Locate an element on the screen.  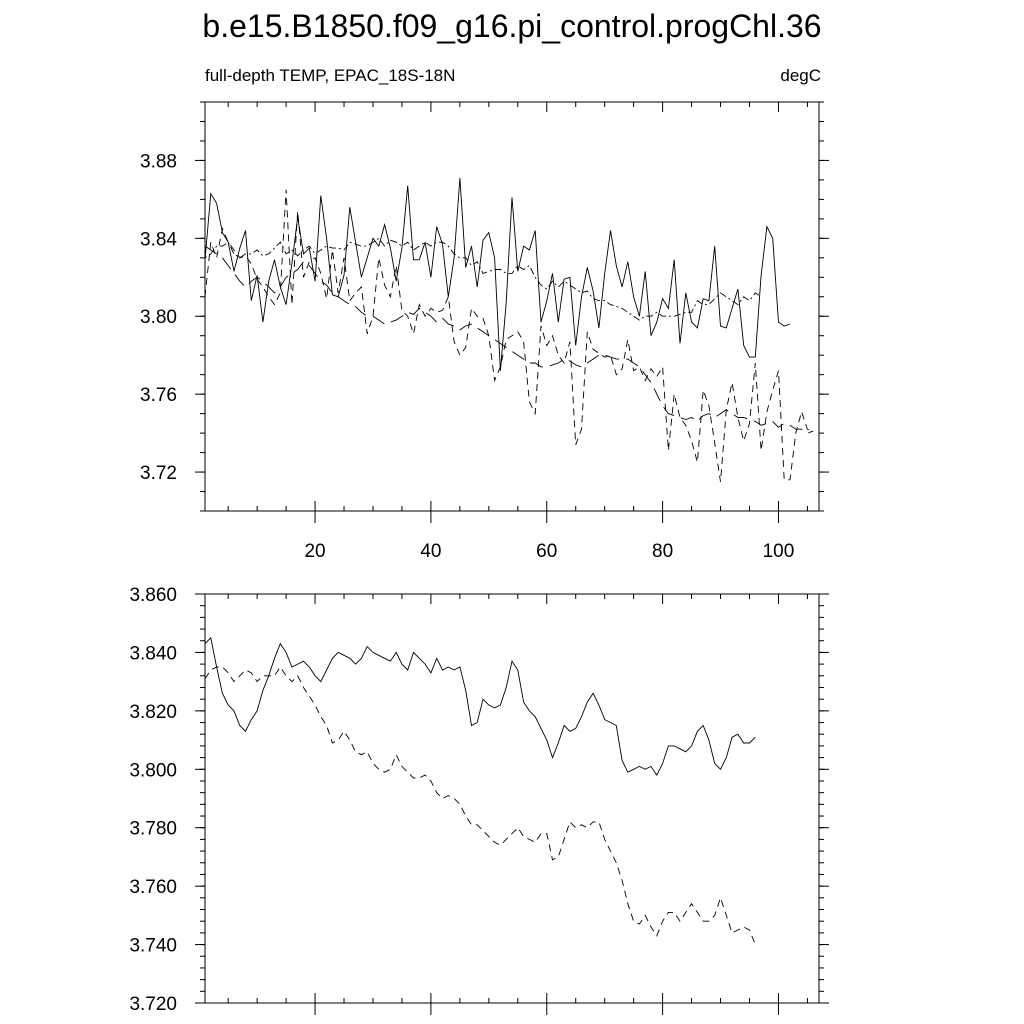
subtitle-variable: full-depth TEMP, EPAC_18S-18N is located at coordinates (330, 75).